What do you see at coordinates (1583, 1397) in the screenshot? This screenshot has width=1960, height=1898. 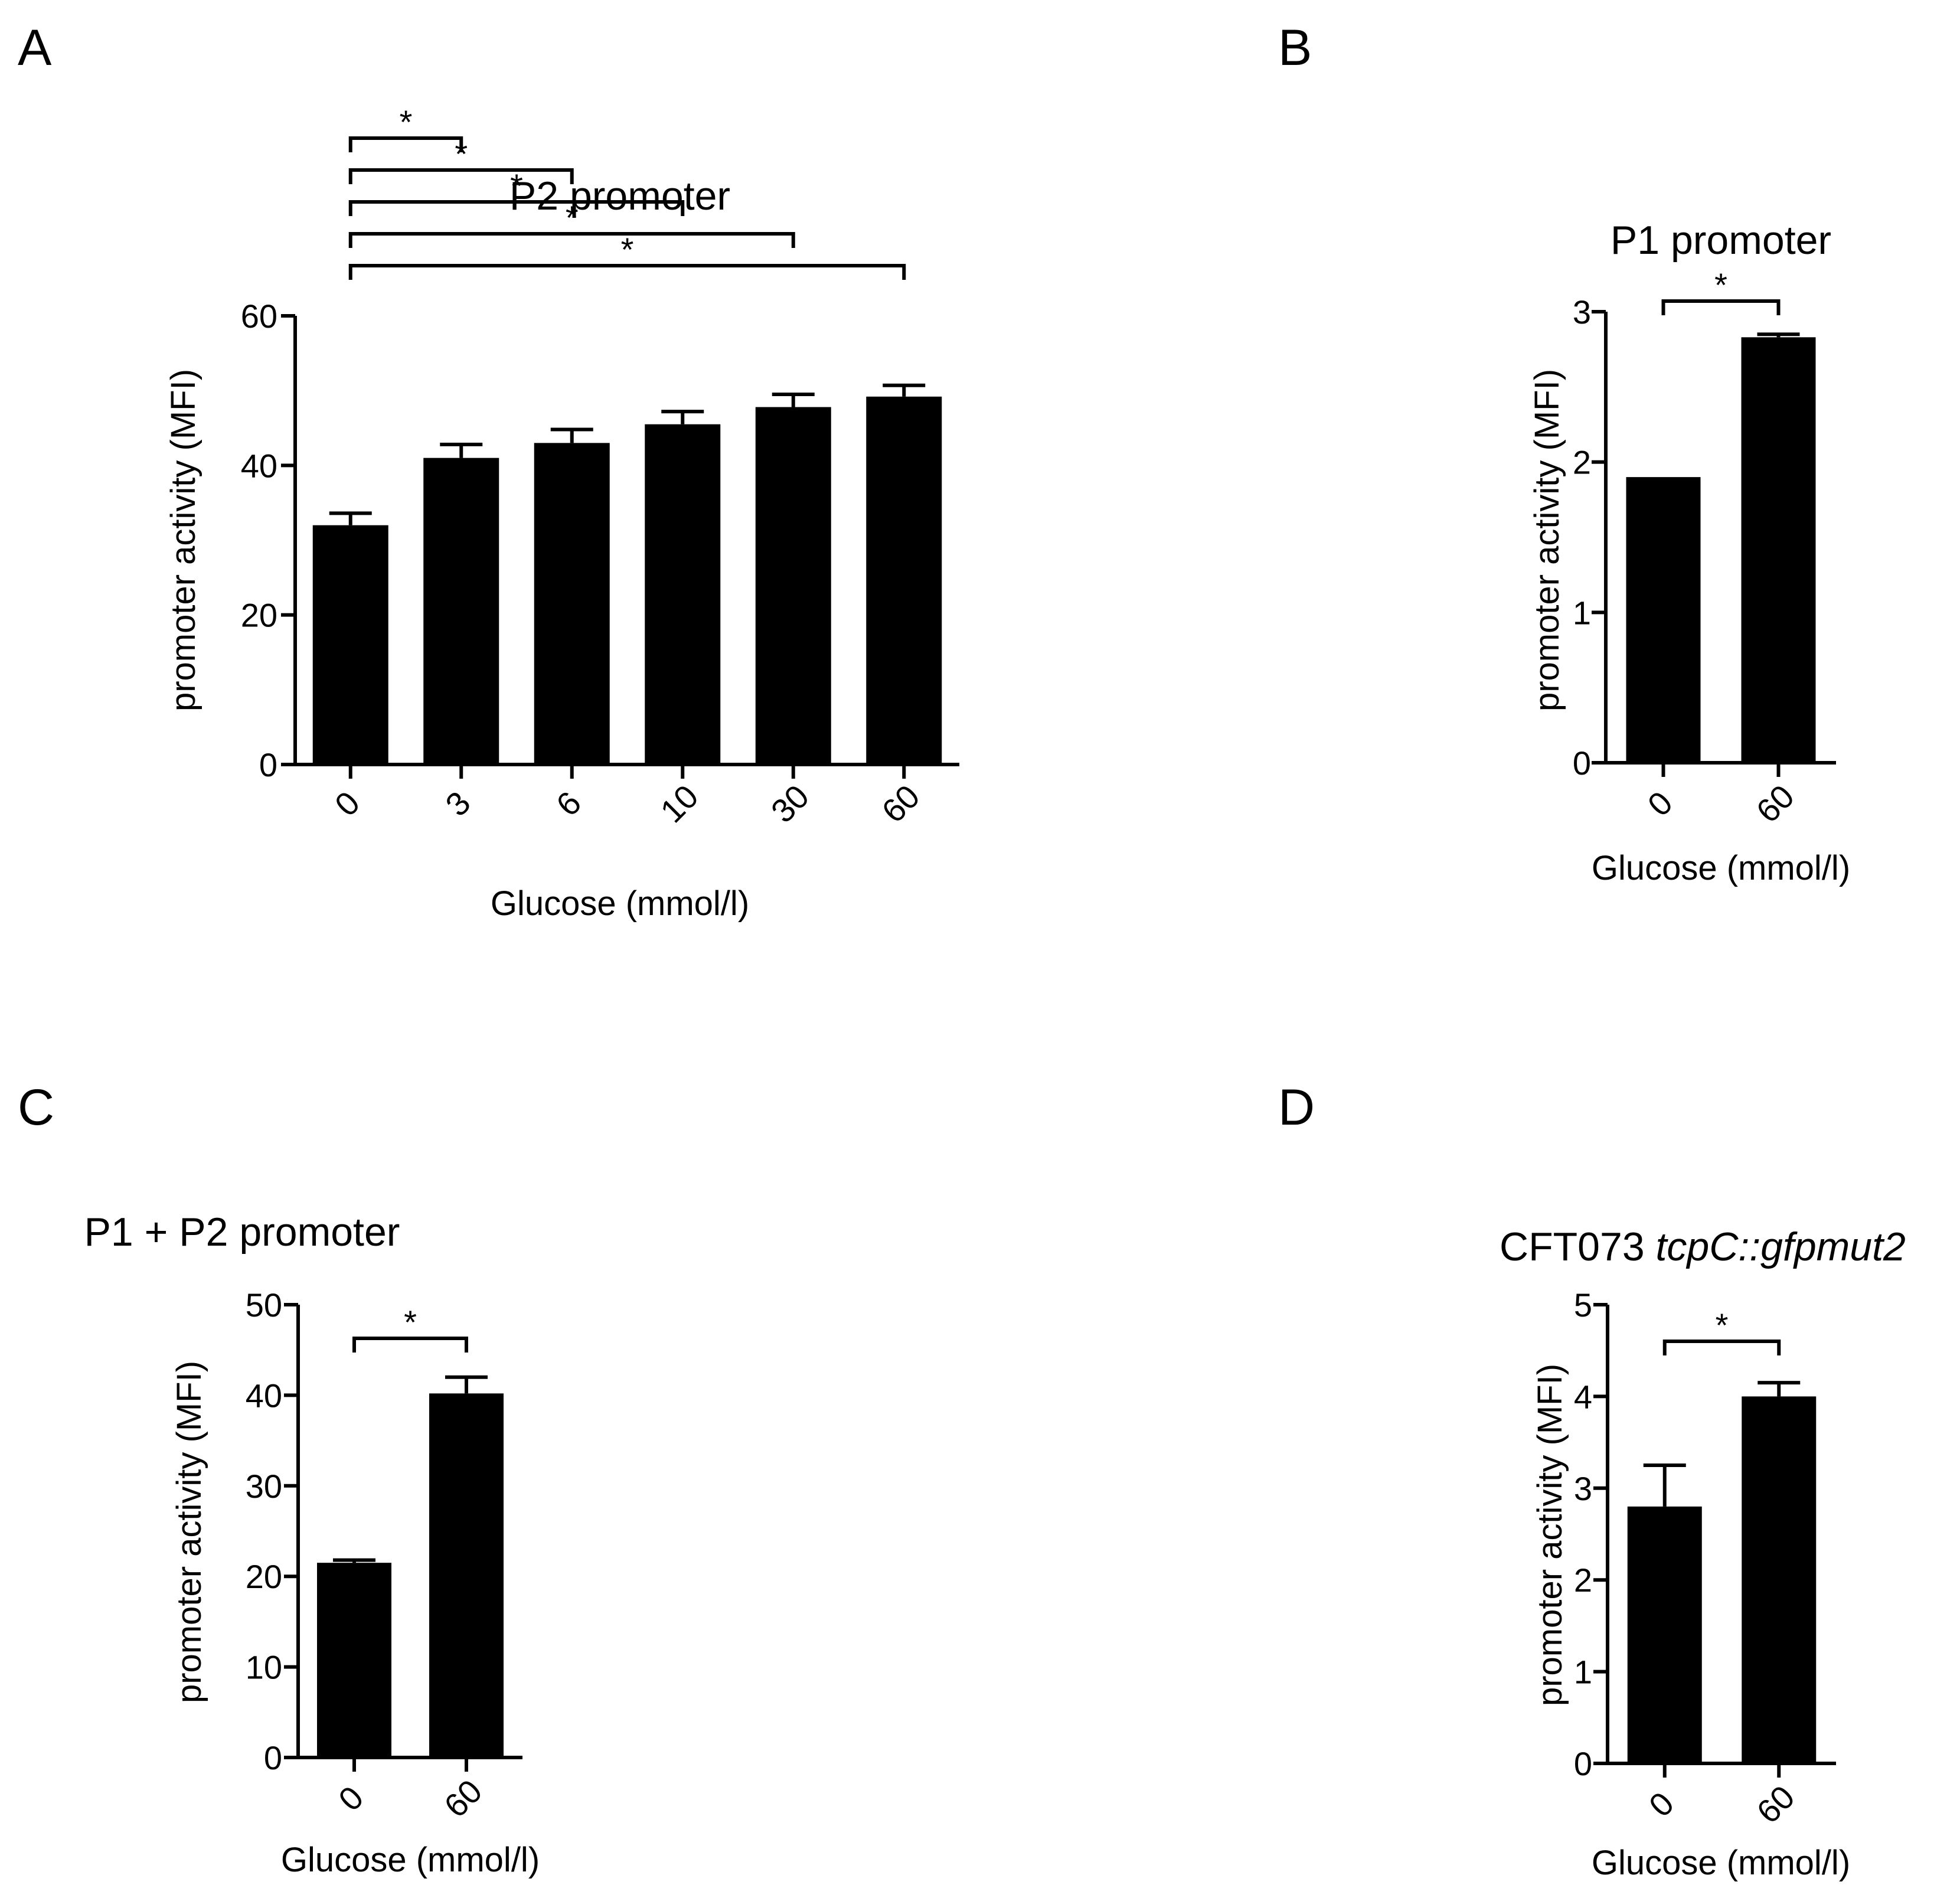 I see `y-tick-label: 4` at bounding box center [1583, 1397].